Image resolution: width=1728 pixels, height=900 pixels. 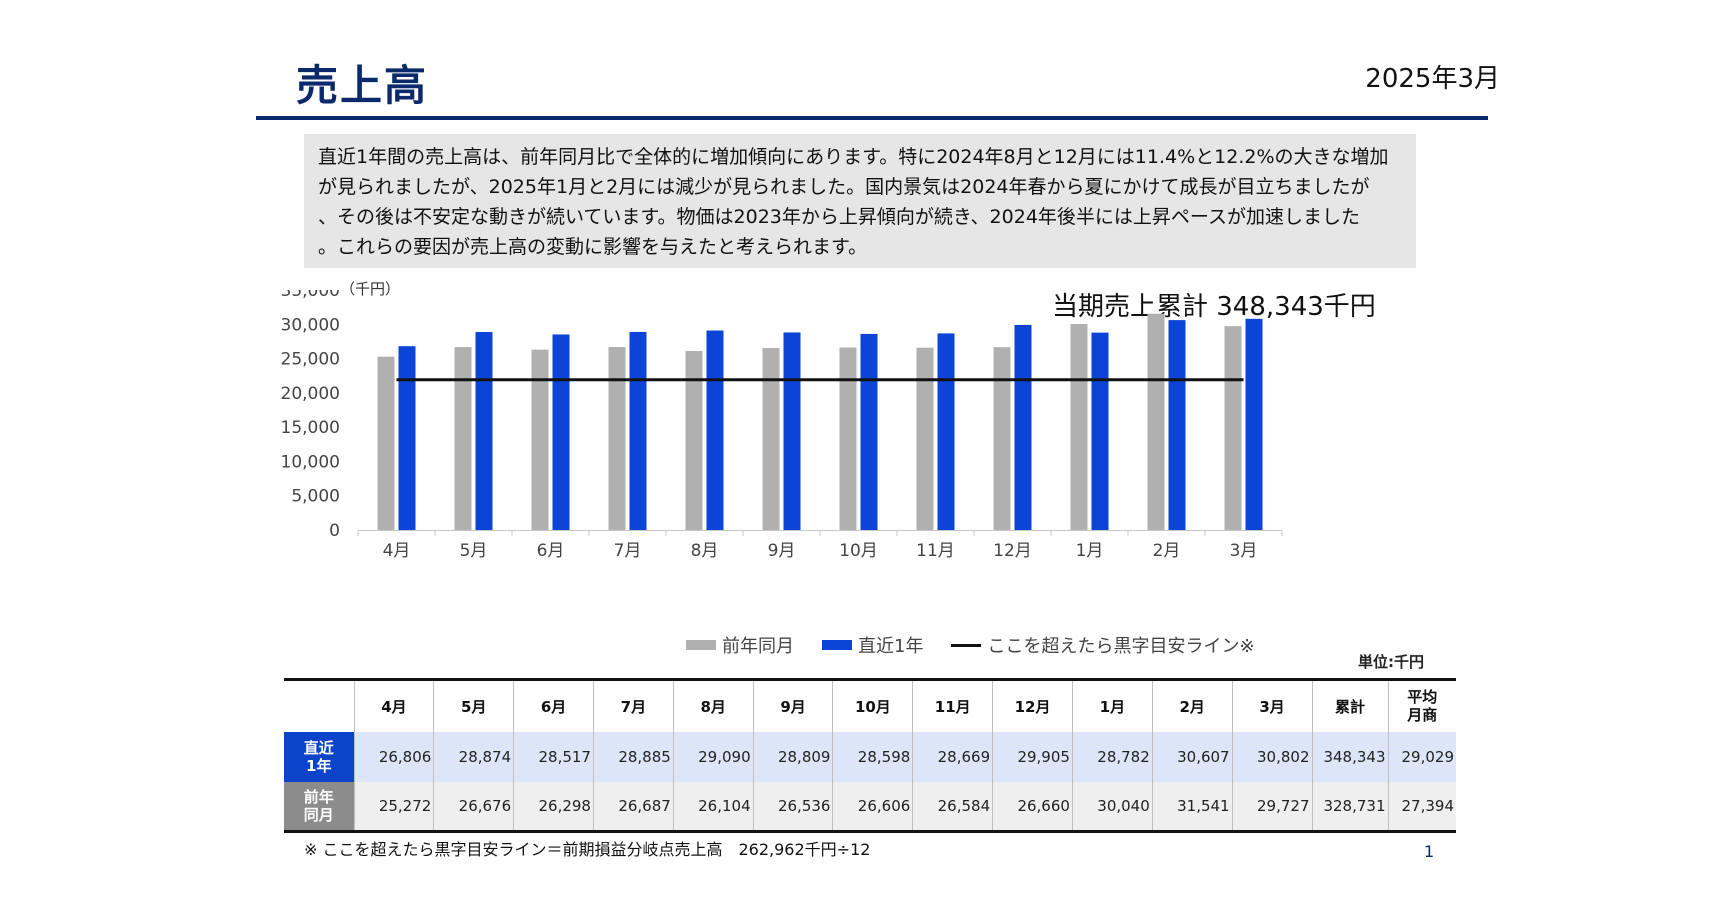 I want to click on legend-swatch-current, so click(x=837, y=645).